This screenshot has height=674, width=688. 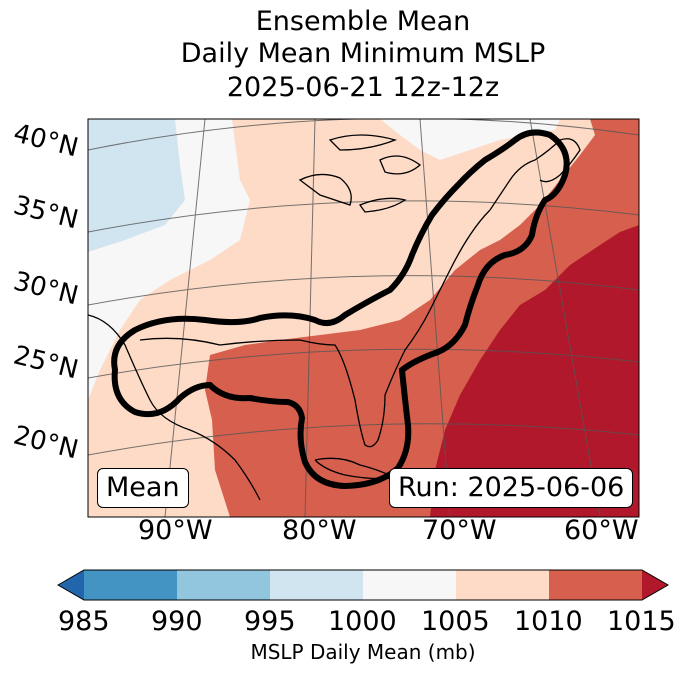 What do you see at coordinates (459, 530) in the screenshot?
I see `lon-label-70: 70°W` at bounding box center [459, 530].